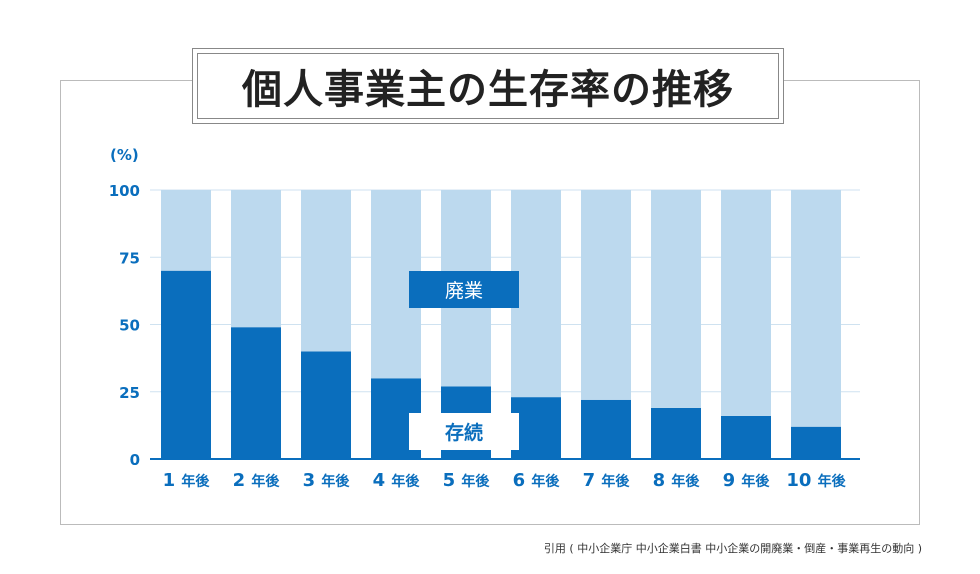 The height and width of the screenshot is (574, 980). Describe the element at coordinates (464, 431) in the screenshot. I see `legend-label-survived: 存続` at that location.